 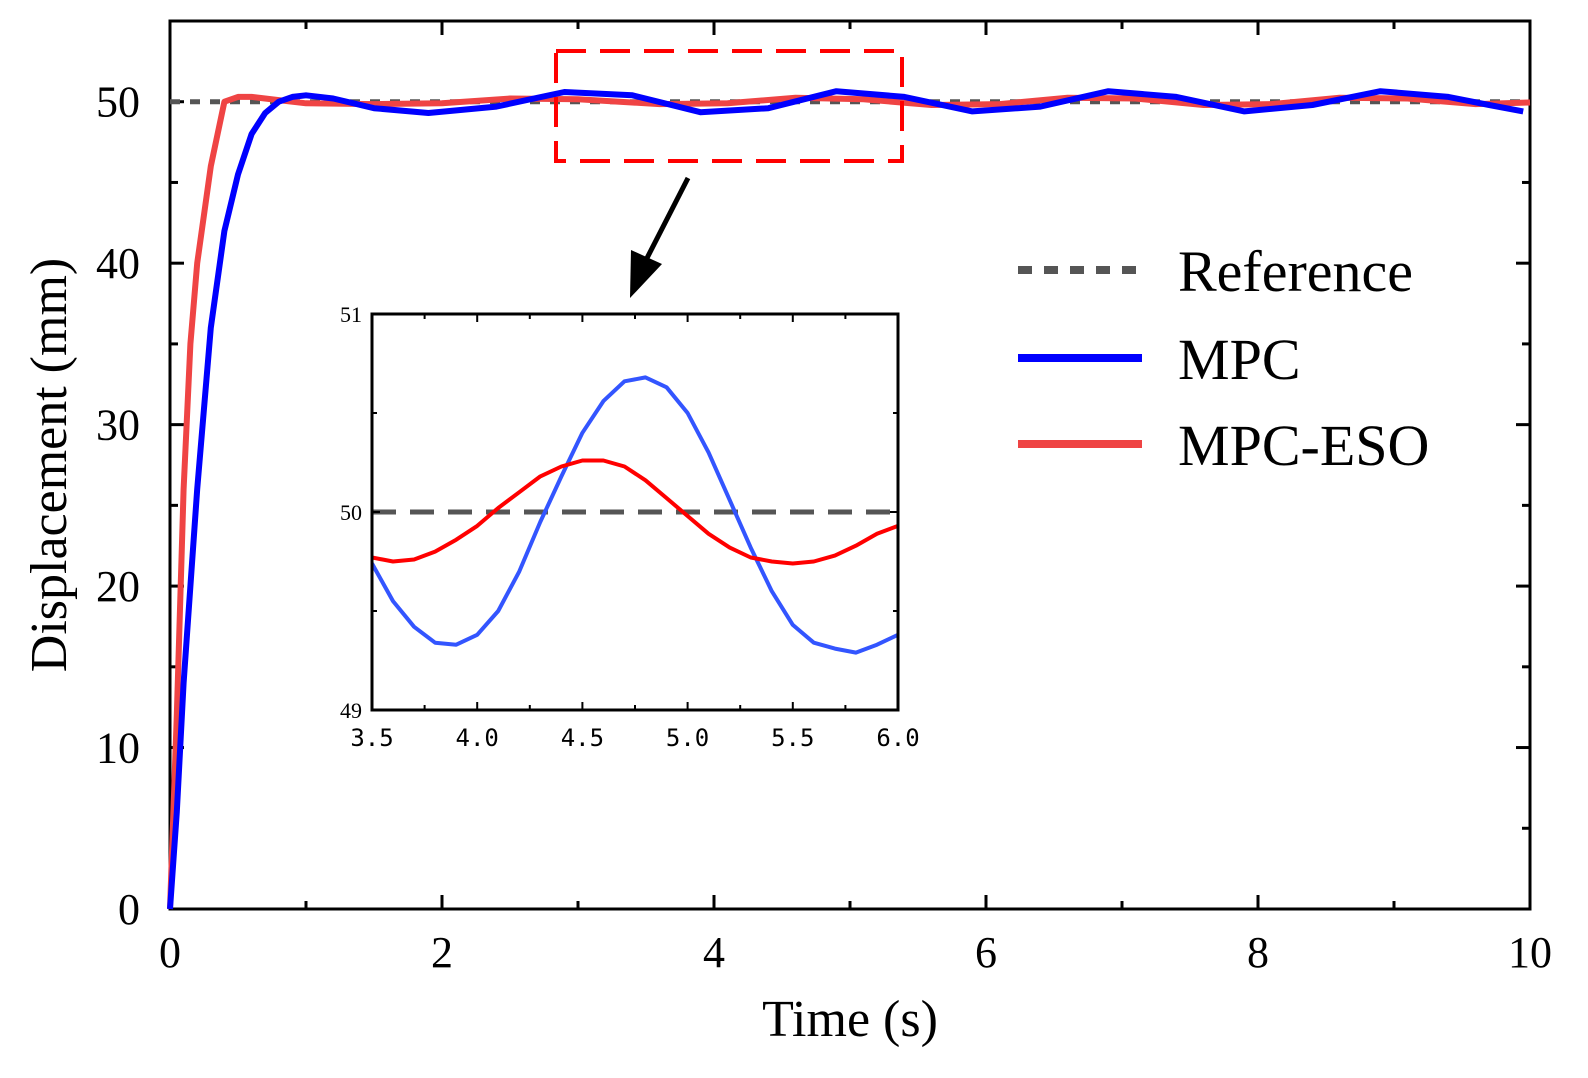 What do you see at coordinates (850, 1019) in the screenshot?
I see `x-axis-label: Time (s)` at bounding box center [850, 1019].